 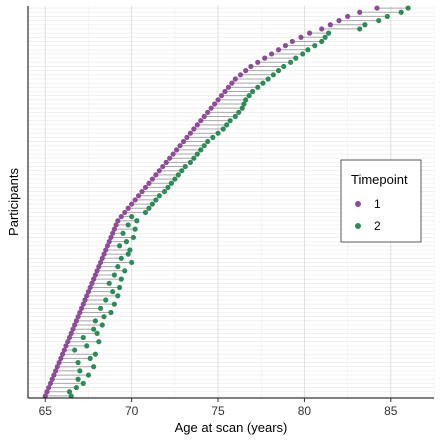 What do you see at coordinates (381, 201) in the screenshot?
I see `legend: Timepoint 1 2` at bounding box center [381, 201].